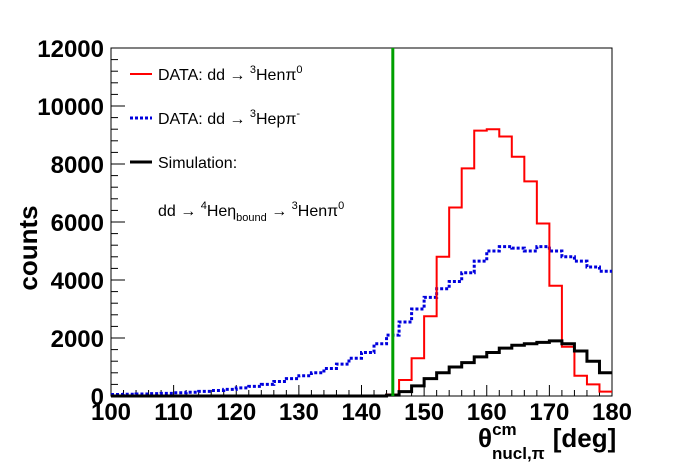  I want to click on y-tick-label: 8000, so click(77, 165).